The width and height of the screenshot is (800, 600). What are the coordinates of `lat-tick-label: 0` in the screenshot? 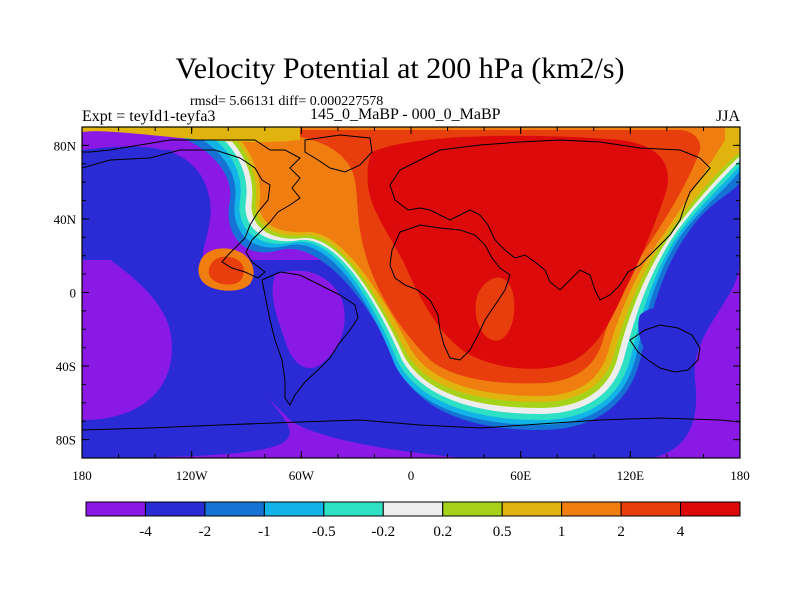 It's located at (73, 293).